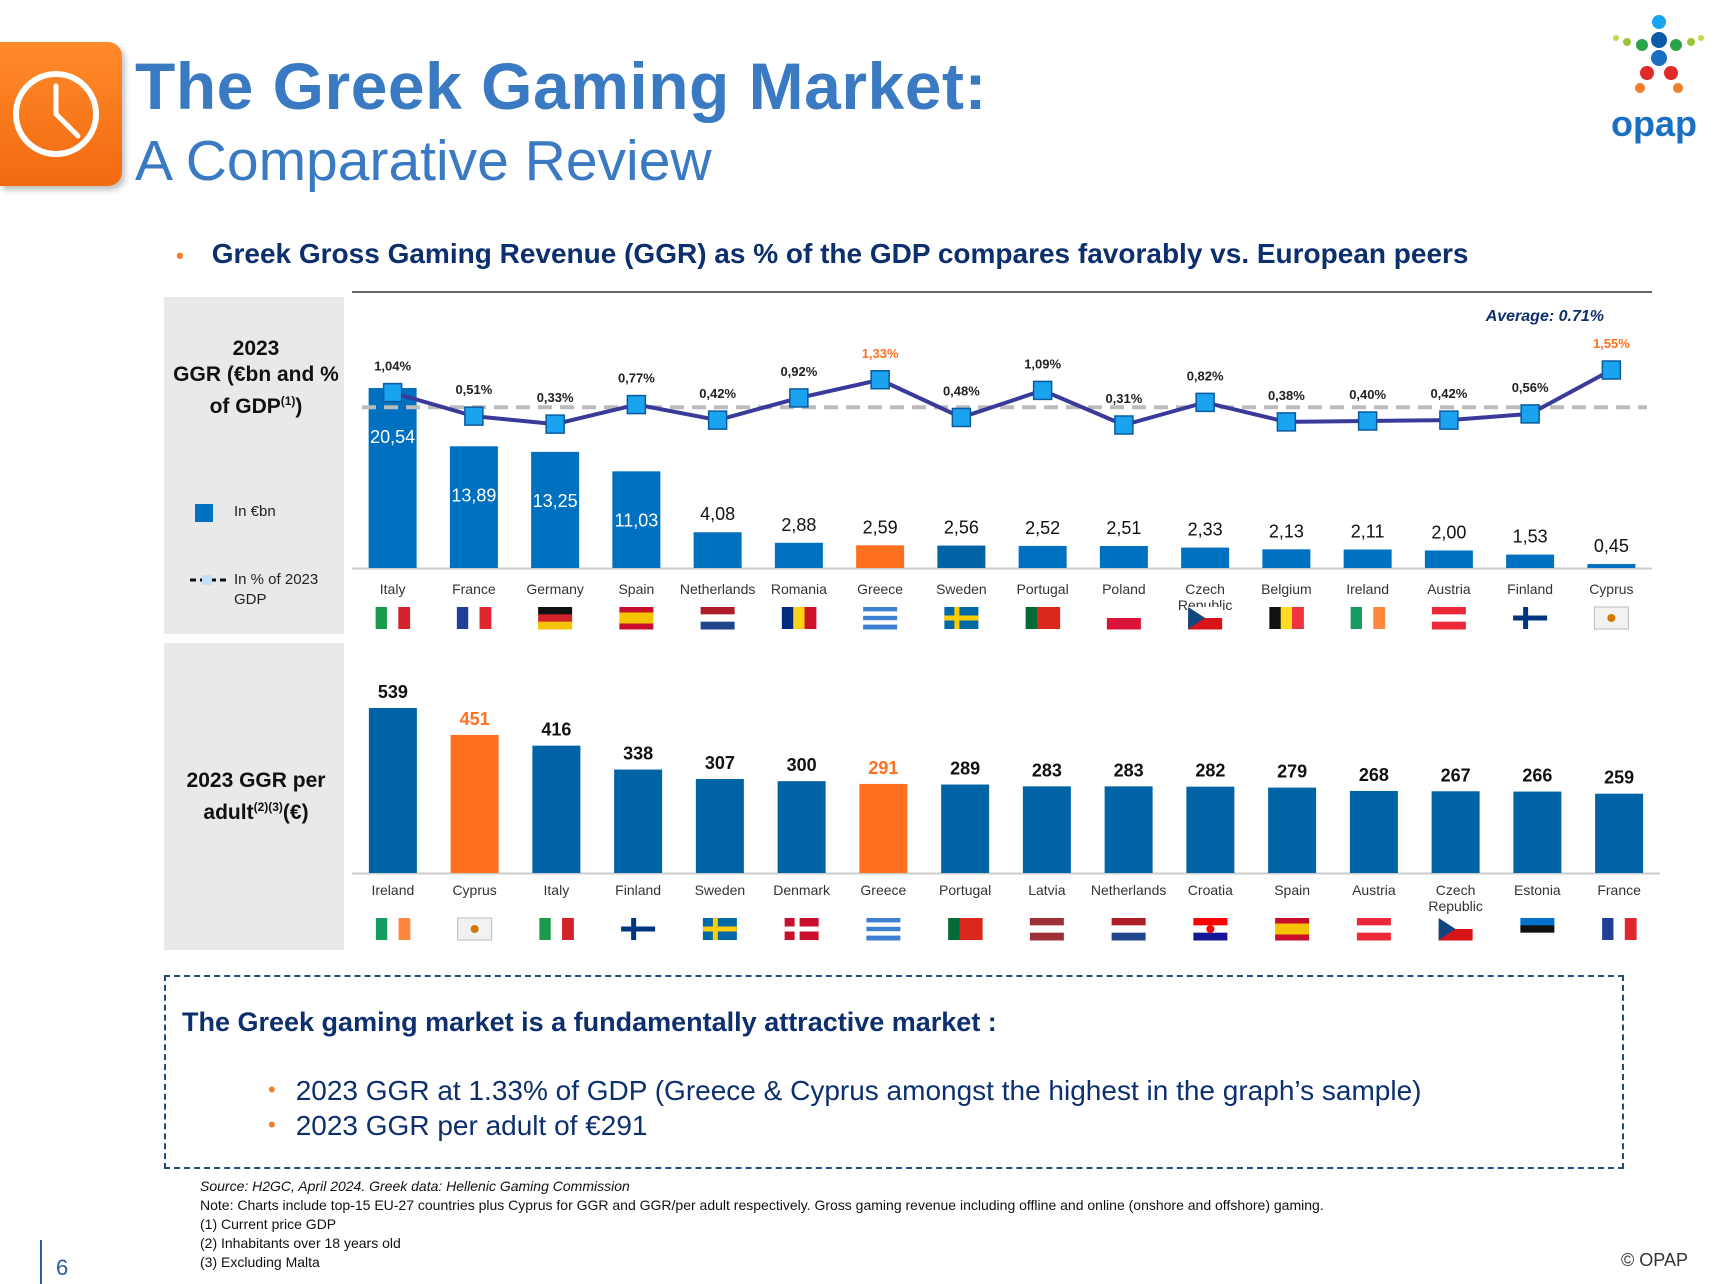 The width and height of the screenshot is (1714, 1284). Describe the element at coordinates (1374, 775) in the screenshot. I see `chart2-bar-label: 268` at that location.